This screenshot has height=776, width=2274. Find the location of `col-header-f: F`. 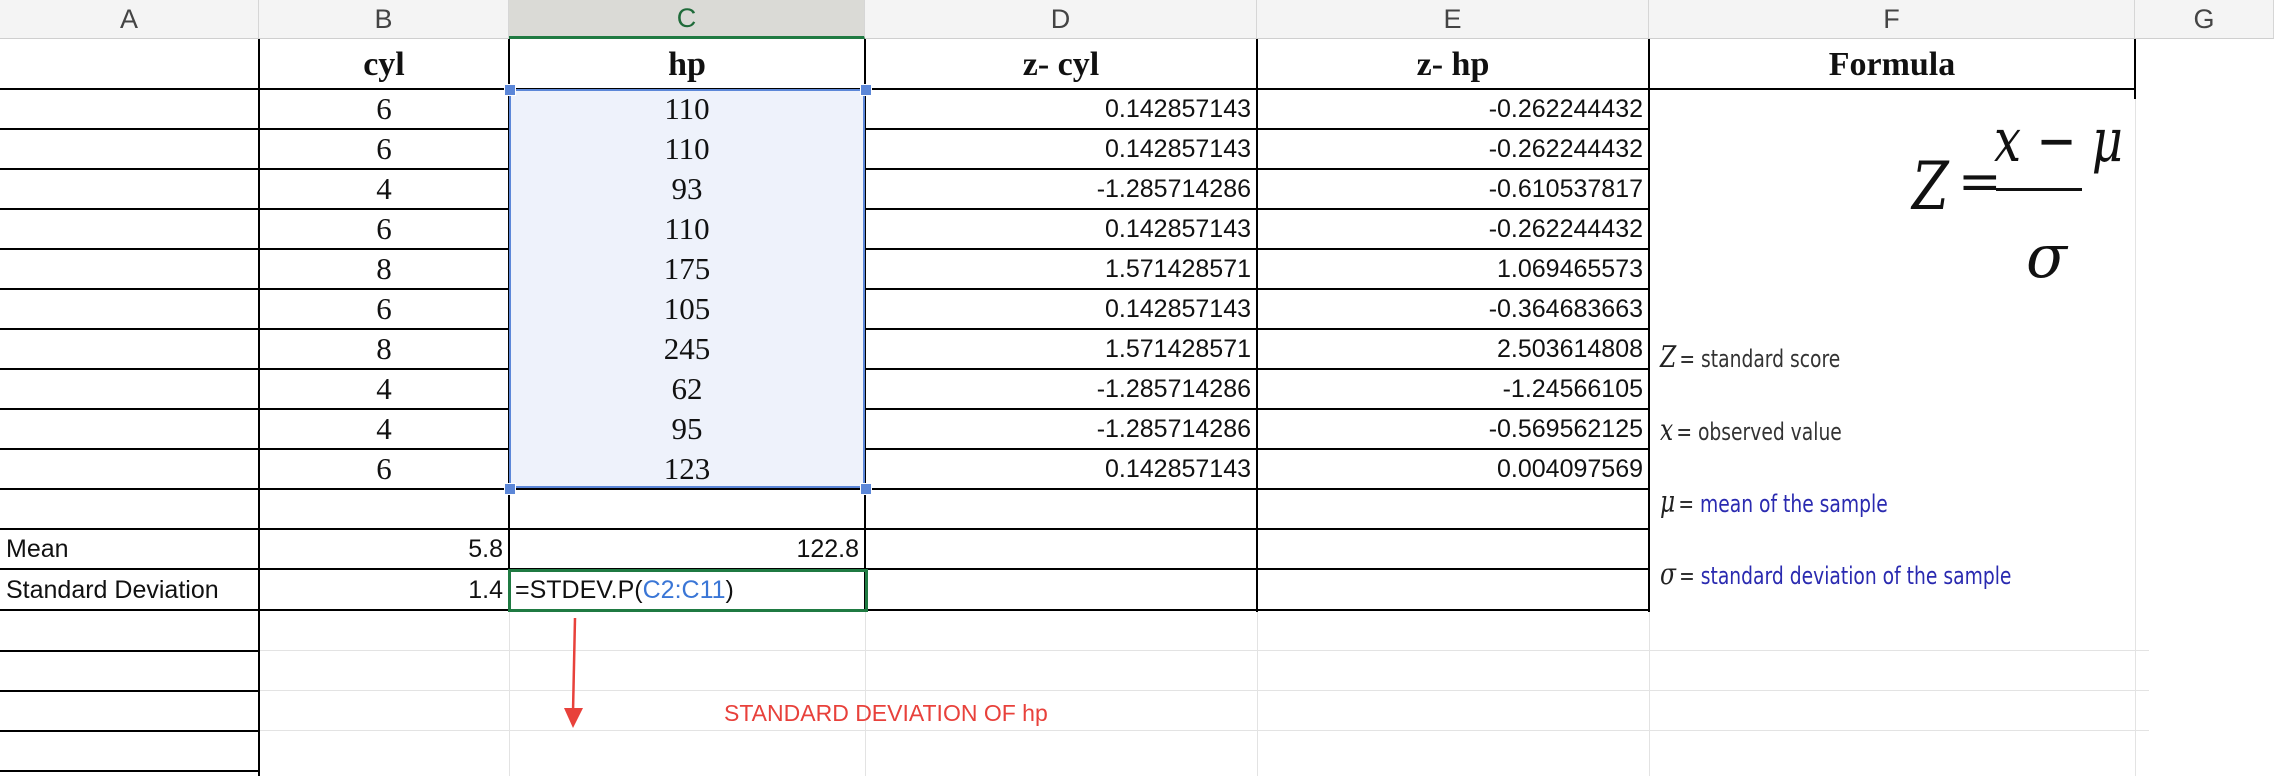

col-header-f: F is located at coordinates (1892, 19).